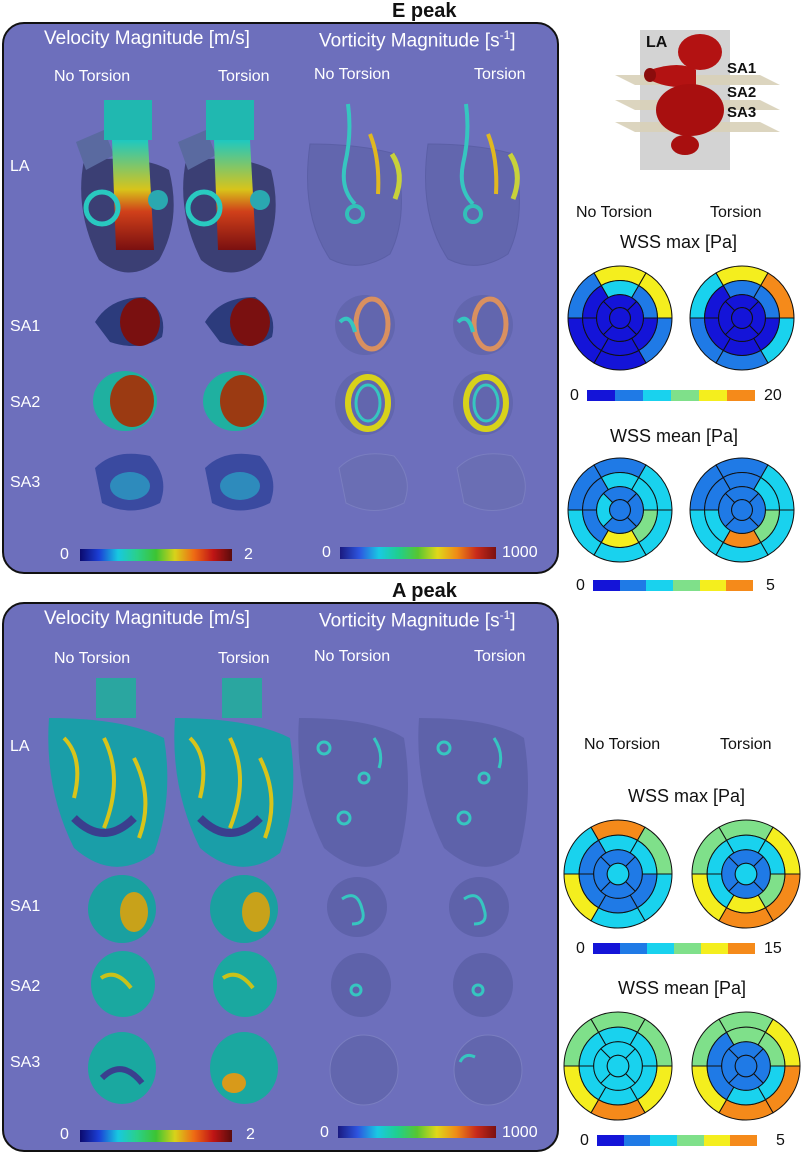 This screenshot has height=1153, width=810. I want to click on a-row-la: LA, so click(20, 746).